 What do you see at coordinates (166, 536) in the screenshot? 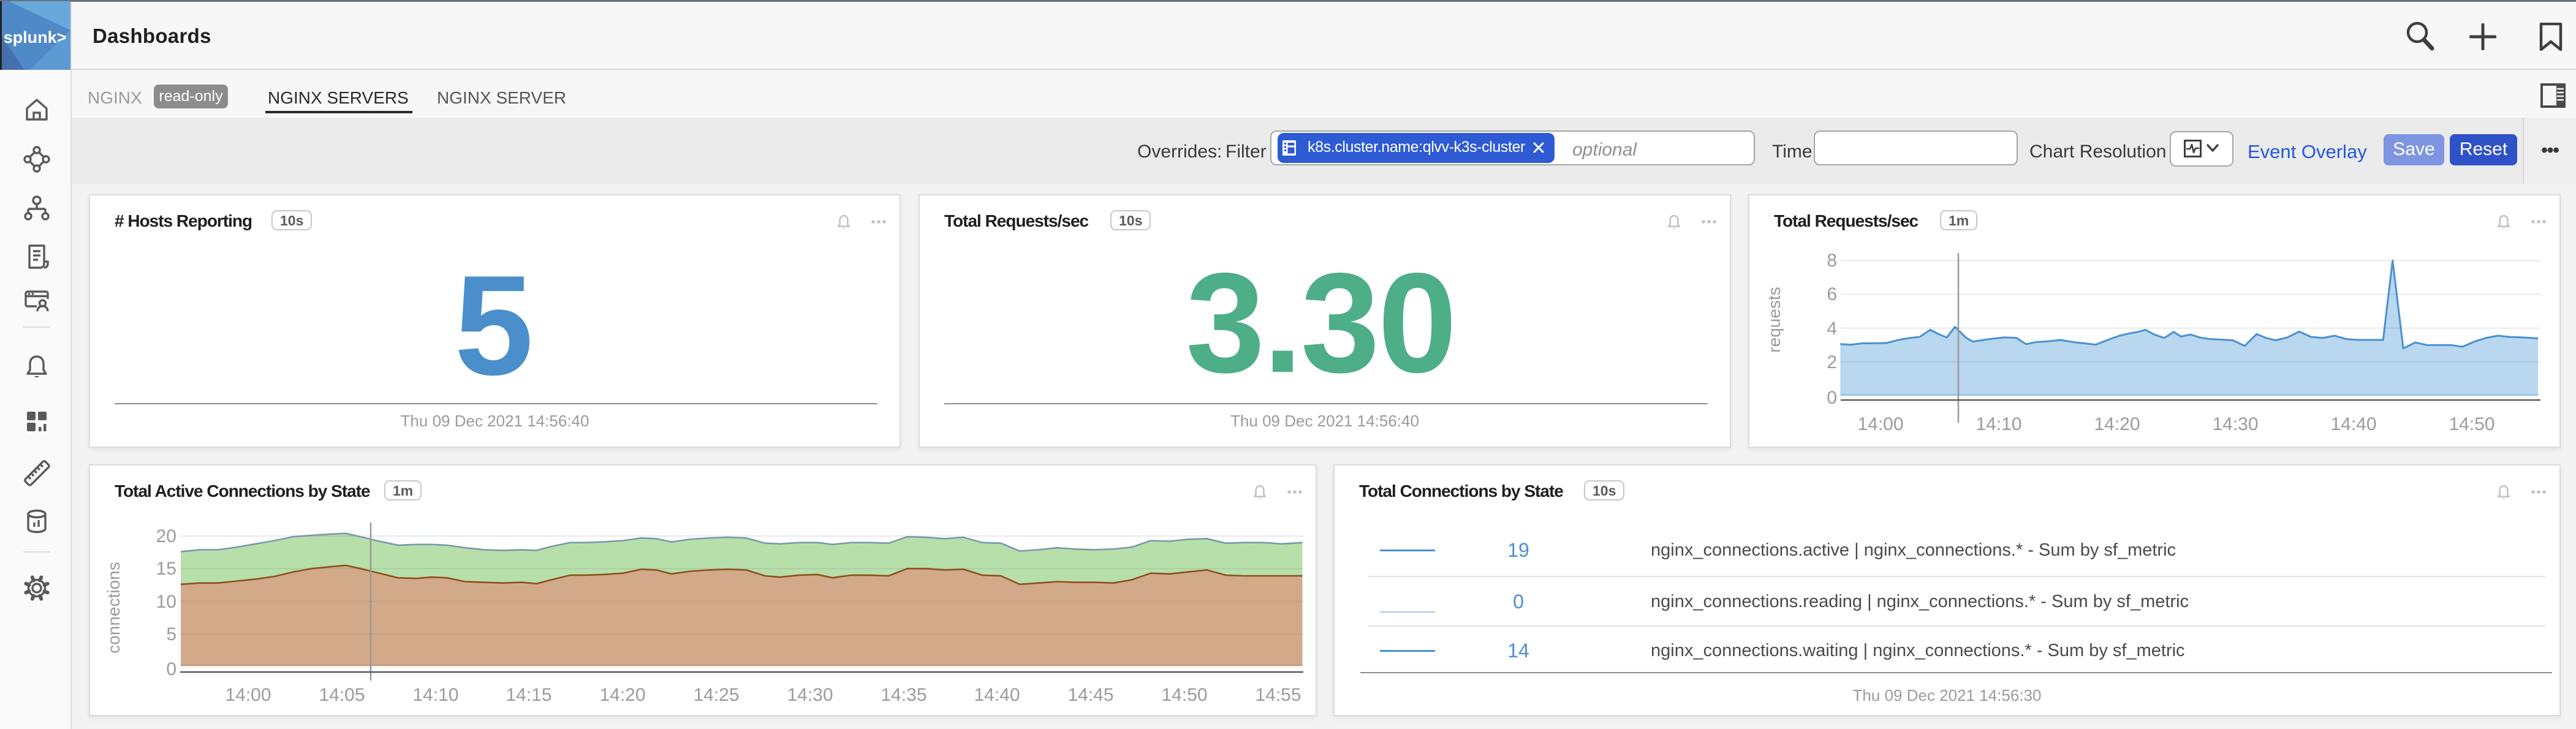
I see `svg-text: 20` at bounding box center [166, 536].